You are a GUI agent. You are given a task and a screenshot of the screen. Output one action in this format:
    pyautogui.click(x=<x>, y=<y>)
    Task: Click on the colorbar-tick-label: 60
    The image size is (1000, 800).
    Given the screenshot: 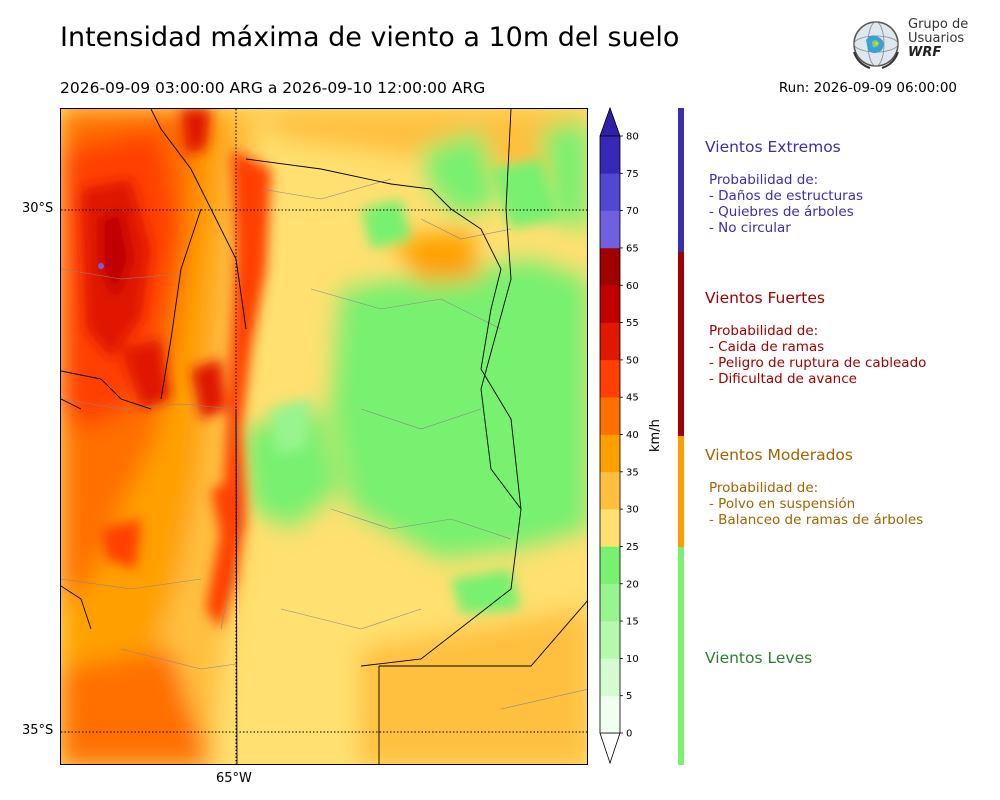 What is the action you would take?
    pyautogui.click(x=632, y=286)
    